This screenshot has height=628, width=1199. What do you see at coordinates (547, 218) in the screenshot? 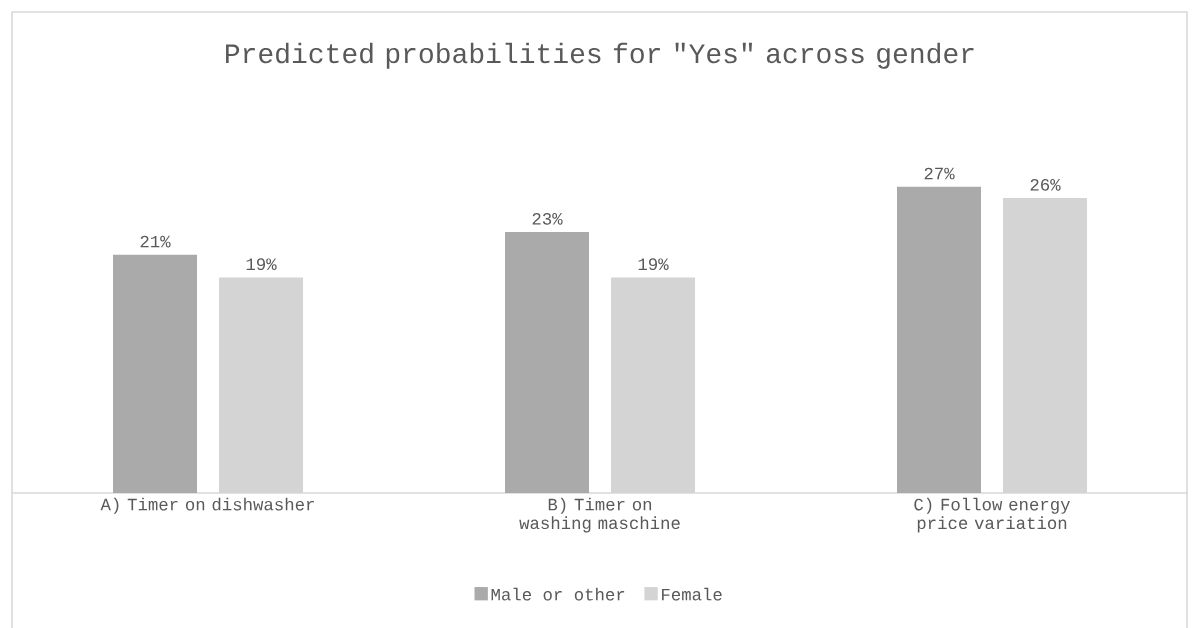
I see `data-label: 23%` at bounding box center [547, 218].